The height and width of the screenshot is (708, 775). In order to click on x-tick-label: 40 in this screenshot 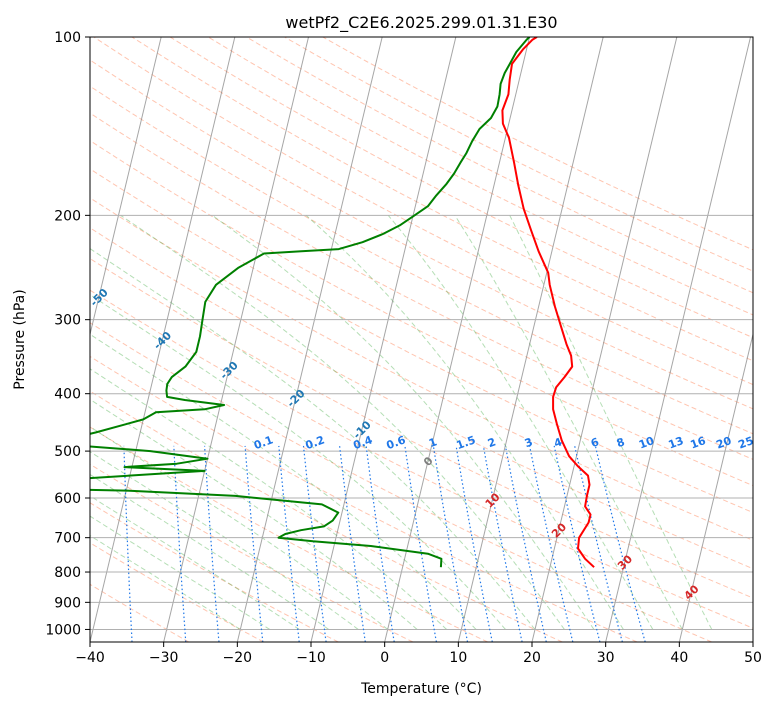, I will do `click(679, 658)`.